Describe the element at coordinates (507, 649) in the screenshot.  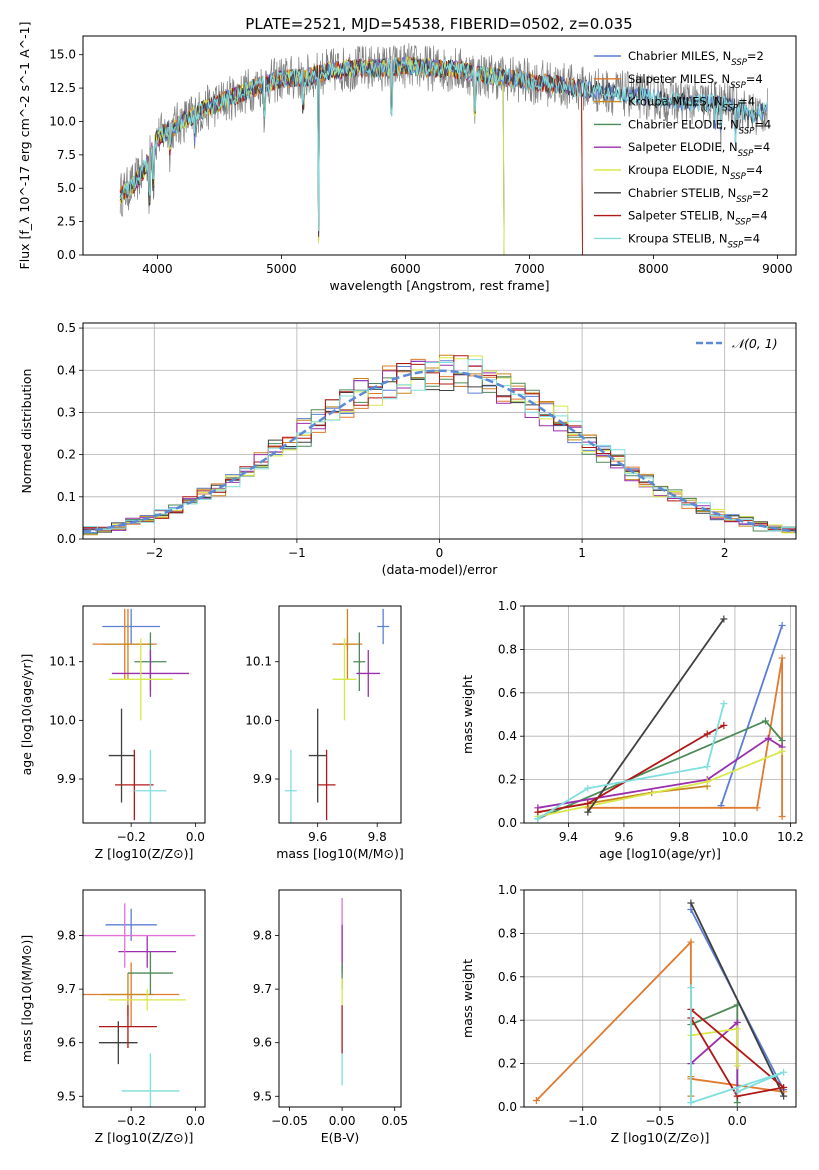
I see `y-tick-label: 0.8` at that location.